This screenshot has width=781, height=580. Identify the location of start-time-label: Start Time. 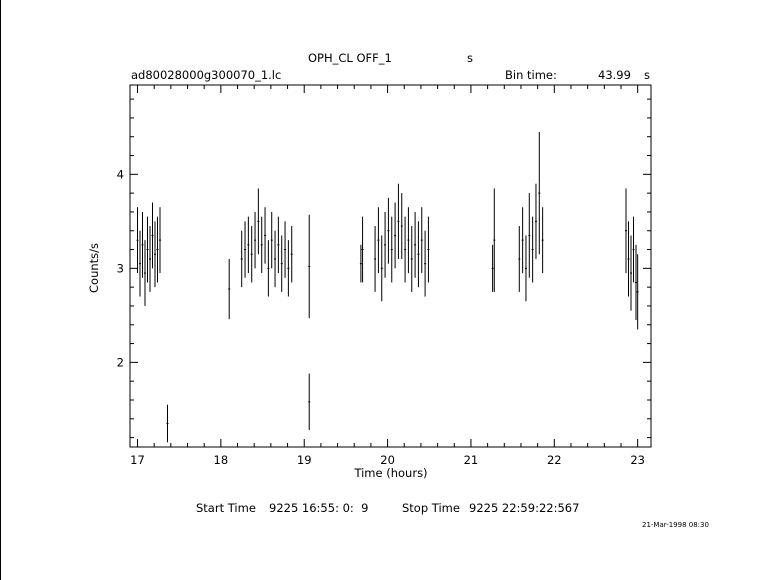
(226, 508).